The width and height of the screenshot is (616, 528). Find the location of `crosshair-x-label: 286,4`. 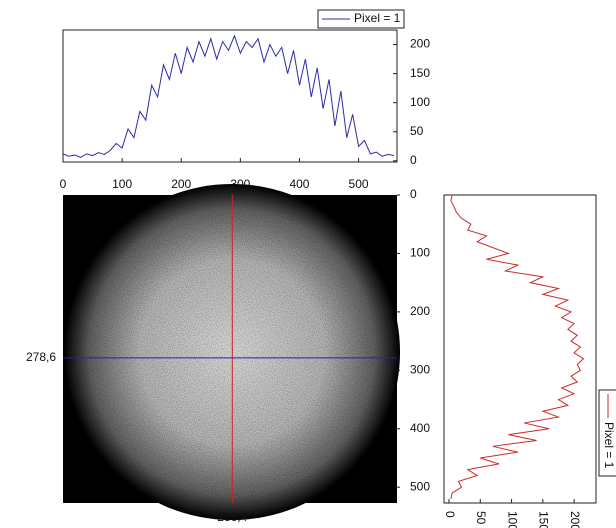

crosshair-x-label: 286,4 is located at coordinates (232, 517).